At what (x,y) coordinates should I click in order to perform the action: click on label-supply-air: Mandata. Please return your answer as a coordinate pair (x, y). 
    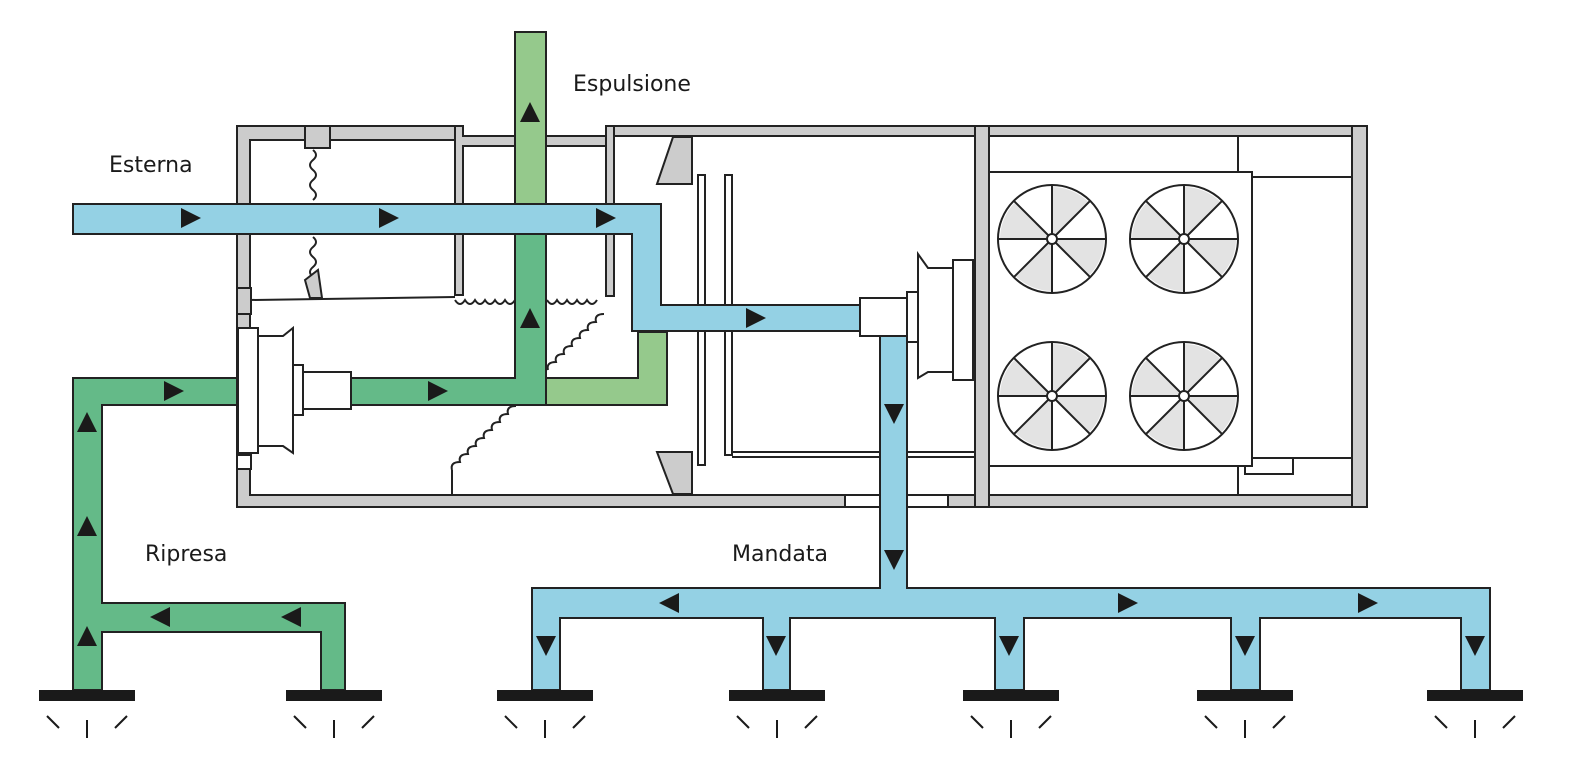
    Looking at the image, I should click on (780, 554).